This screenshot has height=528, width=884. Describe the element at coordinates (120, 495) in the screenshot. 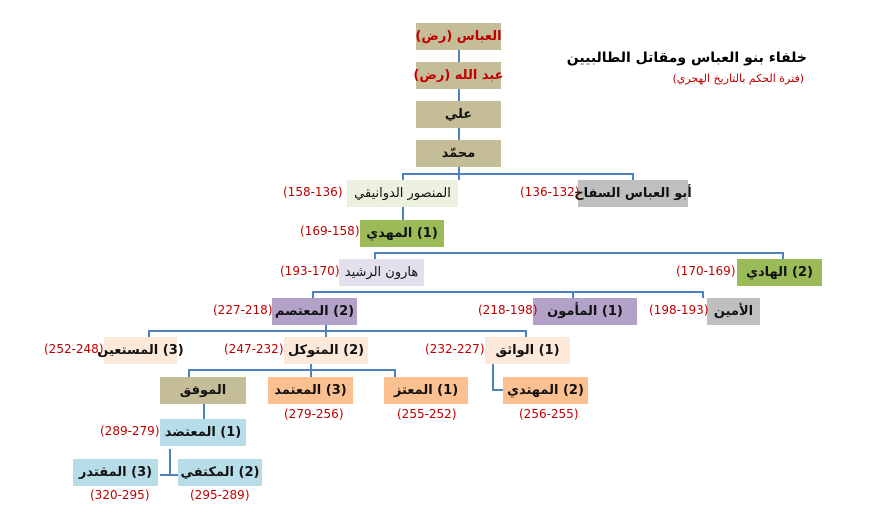

I see `date-muqtadir: (320-295)` at that location.